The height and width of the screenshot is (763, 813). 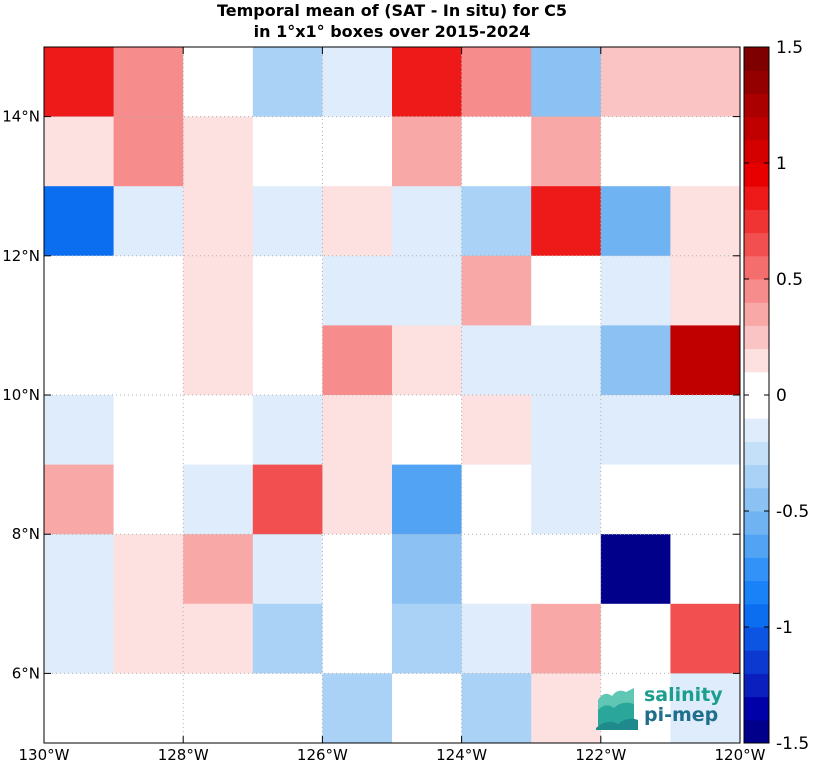 I want to click on x-tick-label: 126°W, so click(x=322, y=754).